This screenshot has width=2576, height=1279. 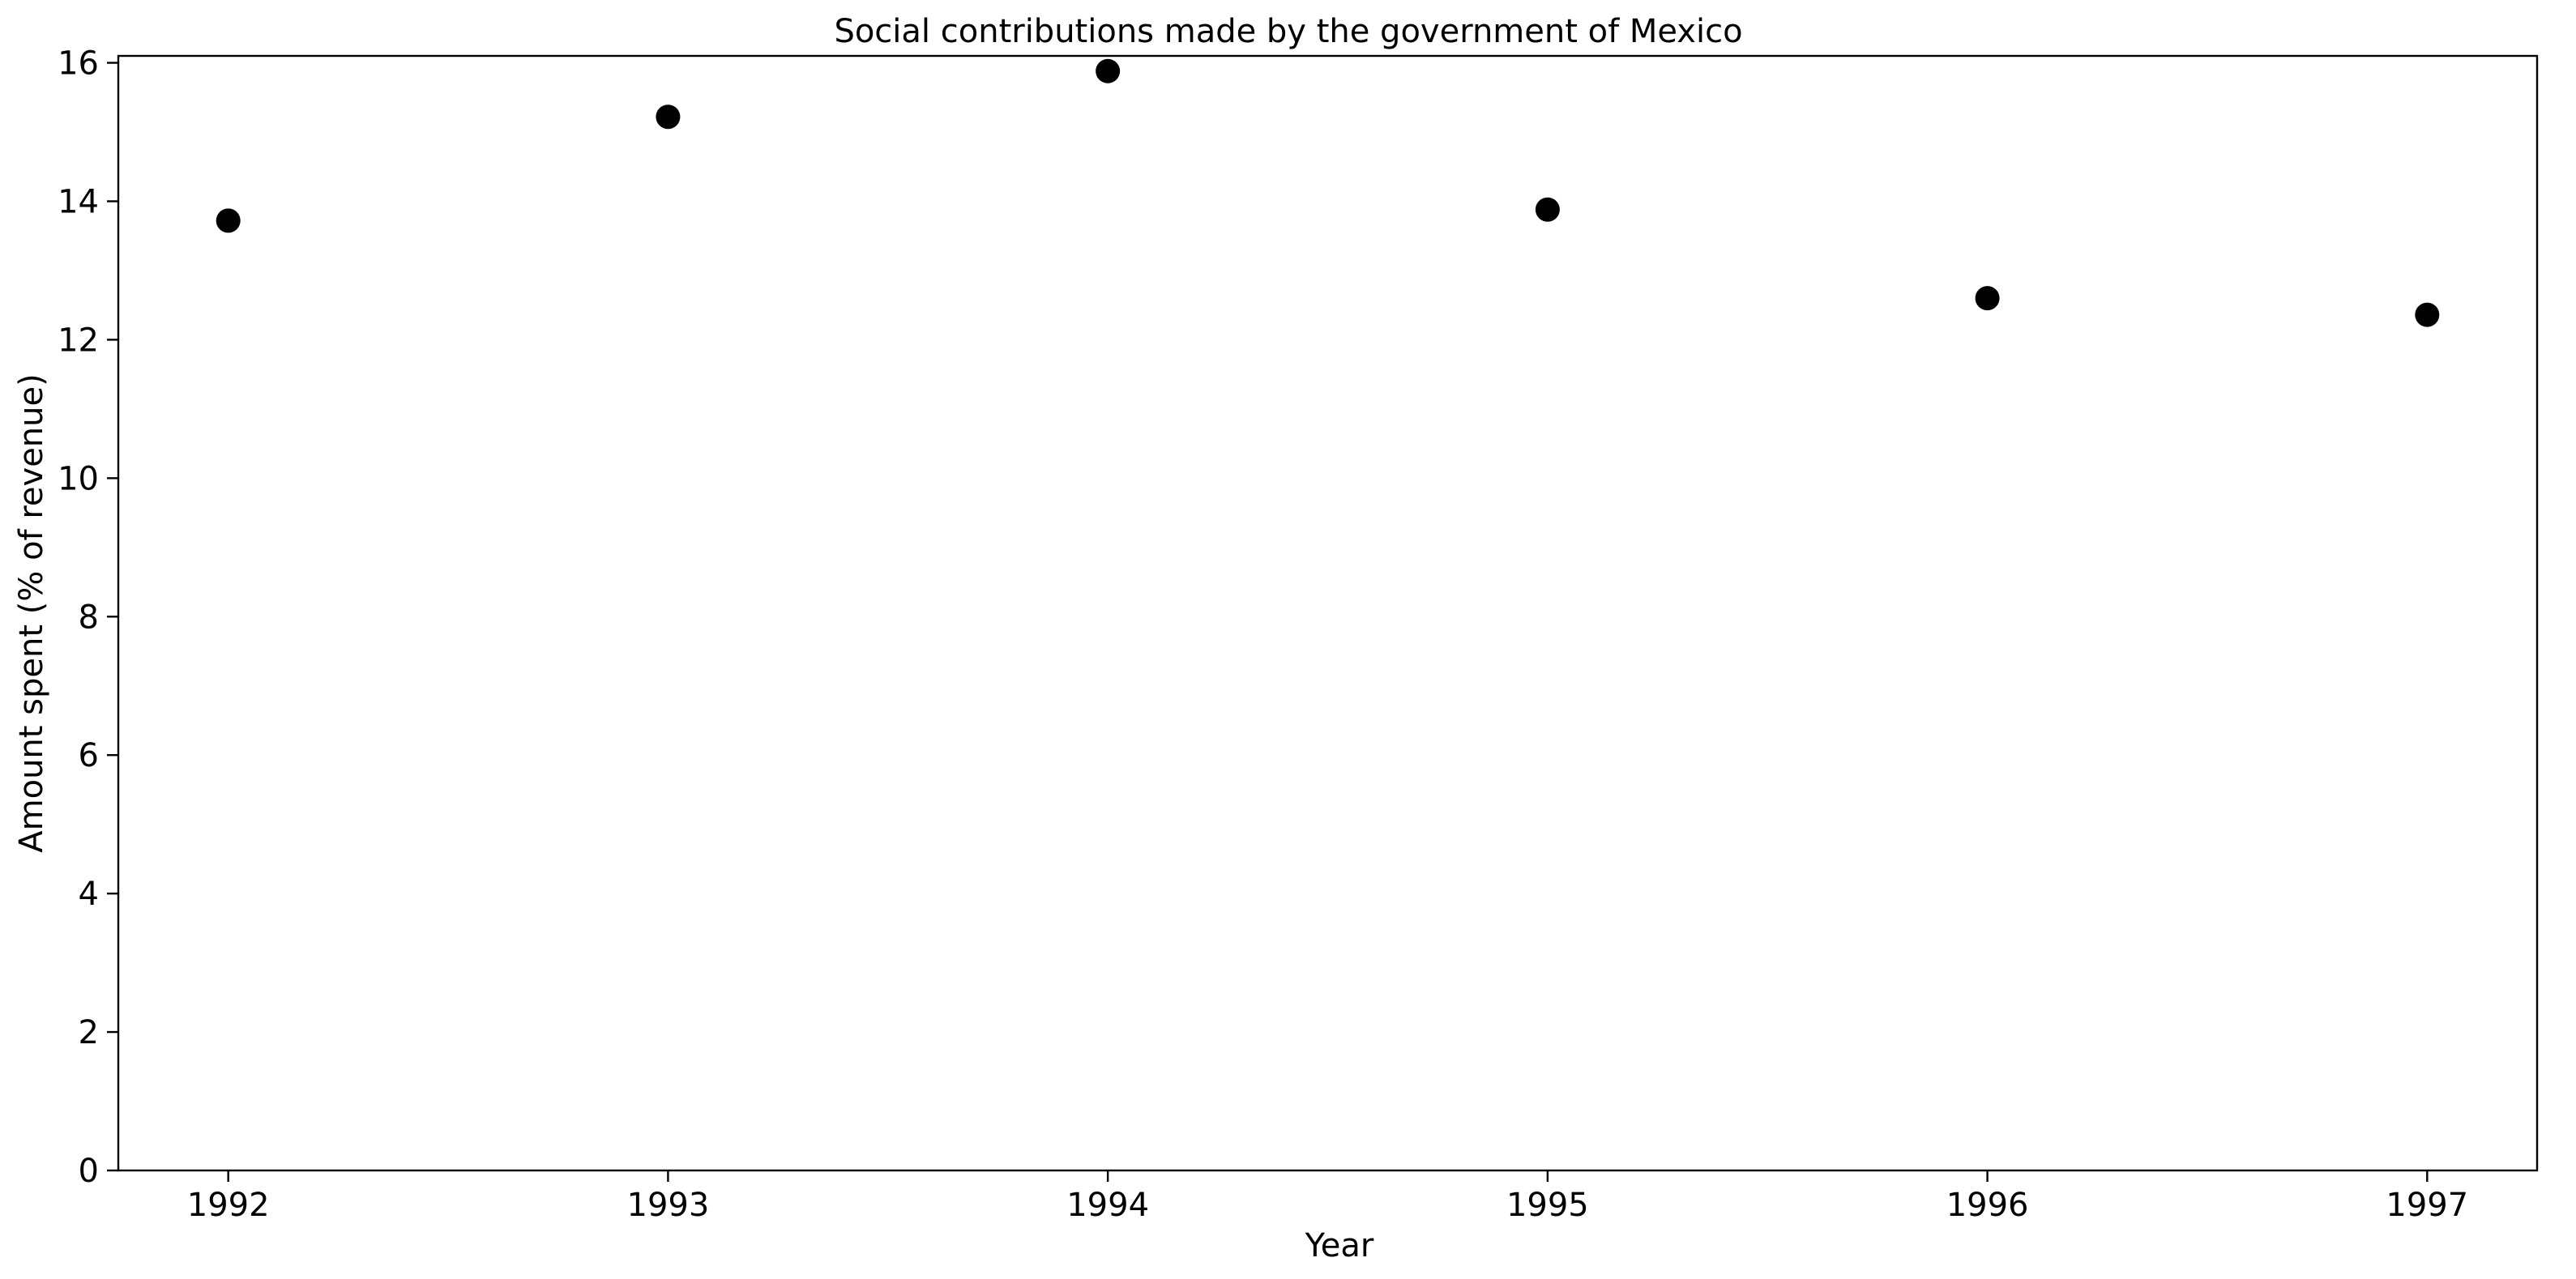 I want to click on x-tick-label: 1993, so click(x=668, y=1205).